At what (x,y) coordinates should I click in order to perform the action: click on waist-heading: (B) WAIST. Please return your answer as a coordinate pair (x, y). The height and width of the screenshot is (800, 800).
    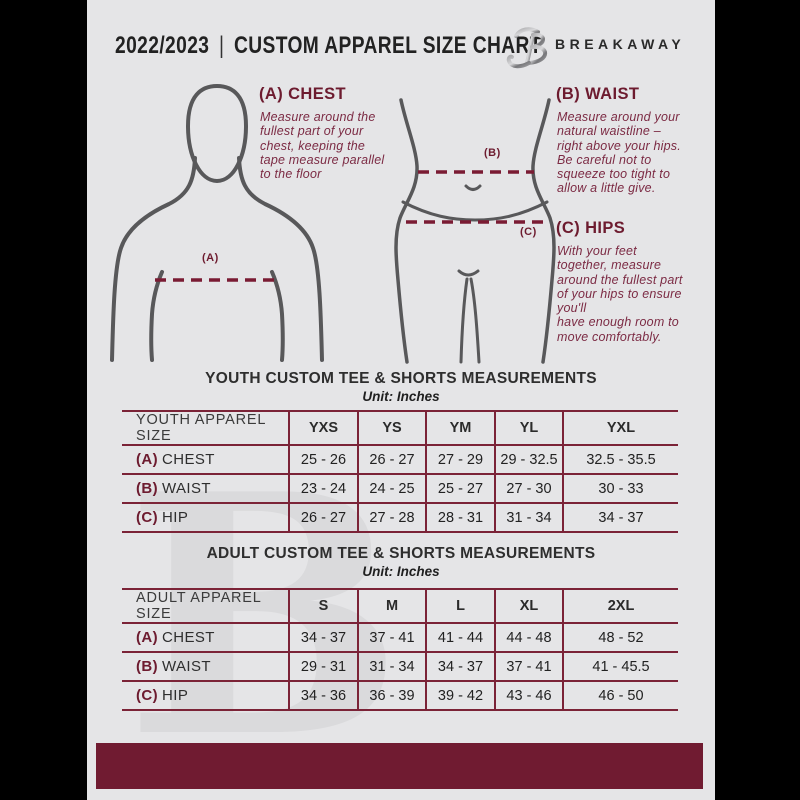
    Looking at the image, I should click on (598, 94).